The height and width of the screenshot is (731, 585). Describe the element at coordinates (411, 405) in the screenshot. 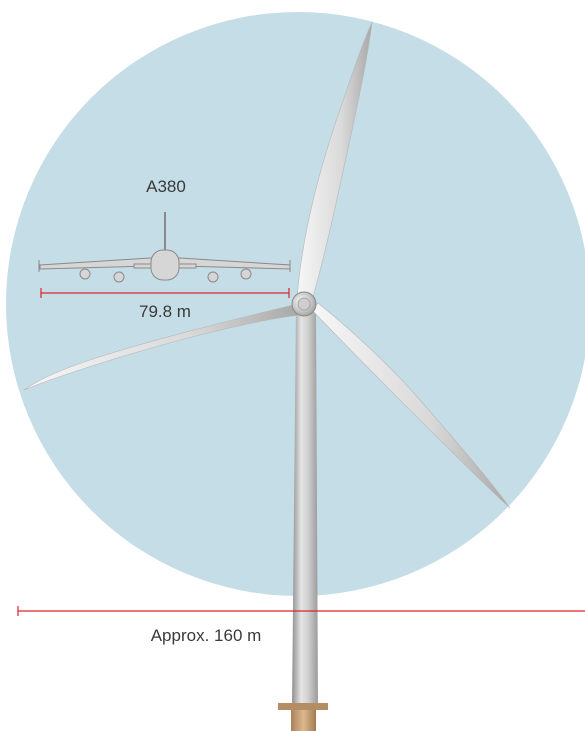

I see `turbine-blade-lower-right` at that location.